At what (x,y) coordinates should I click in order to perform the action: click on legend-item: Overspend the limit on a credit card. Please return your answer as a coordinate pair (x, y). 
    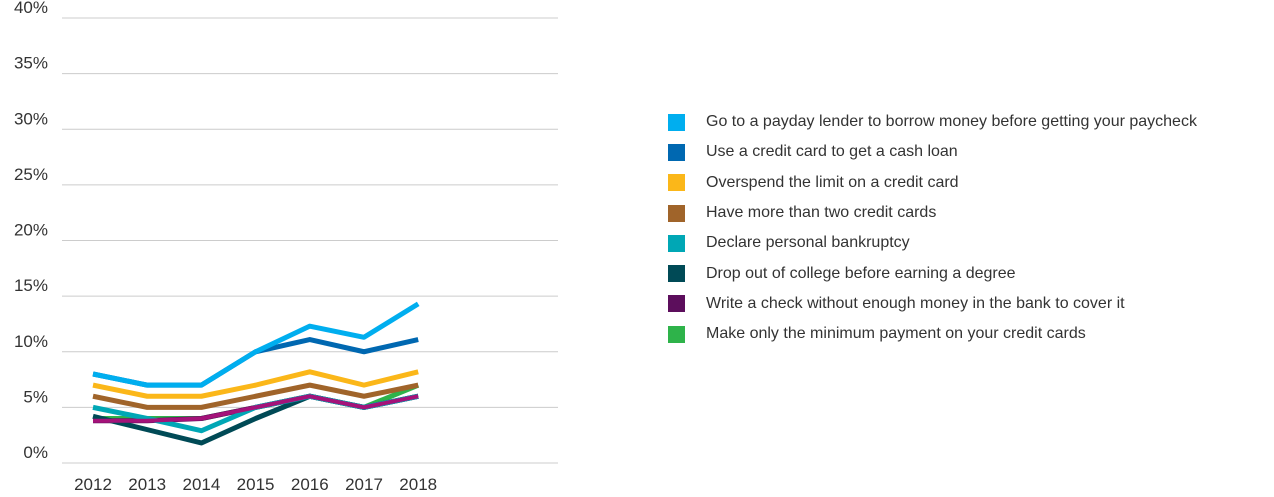
    Looking at the image, I should click on (970, 183).